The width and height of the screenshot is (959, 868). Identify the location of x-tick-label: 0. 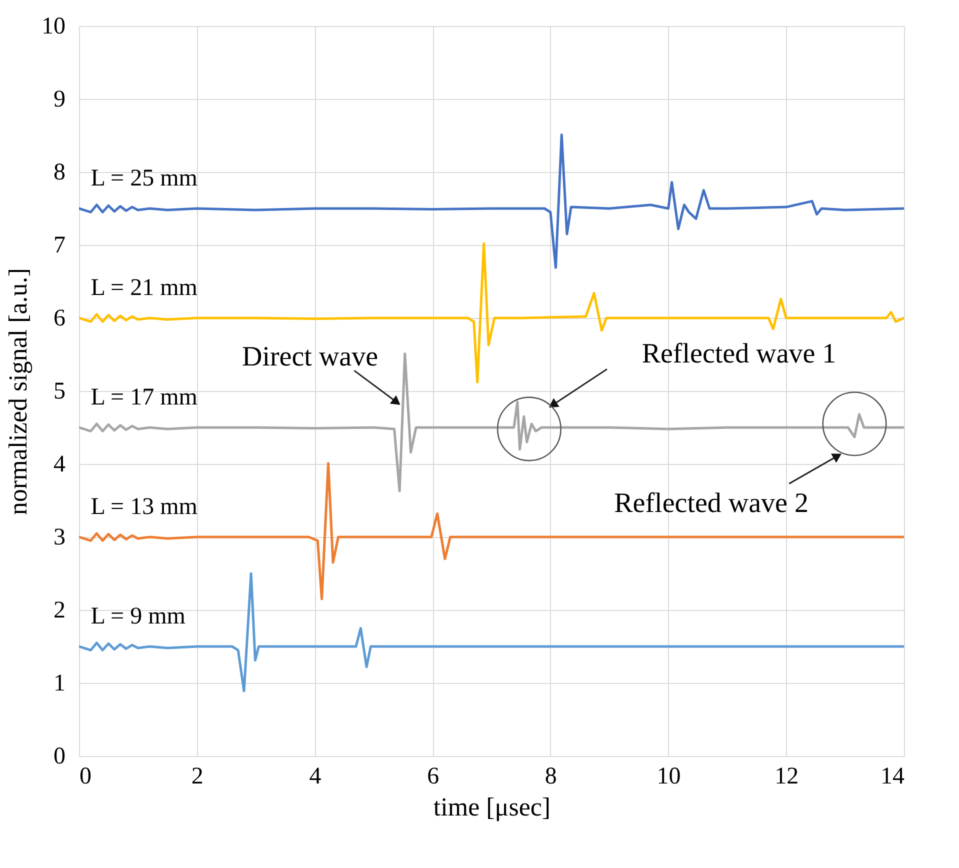
(86, 777).